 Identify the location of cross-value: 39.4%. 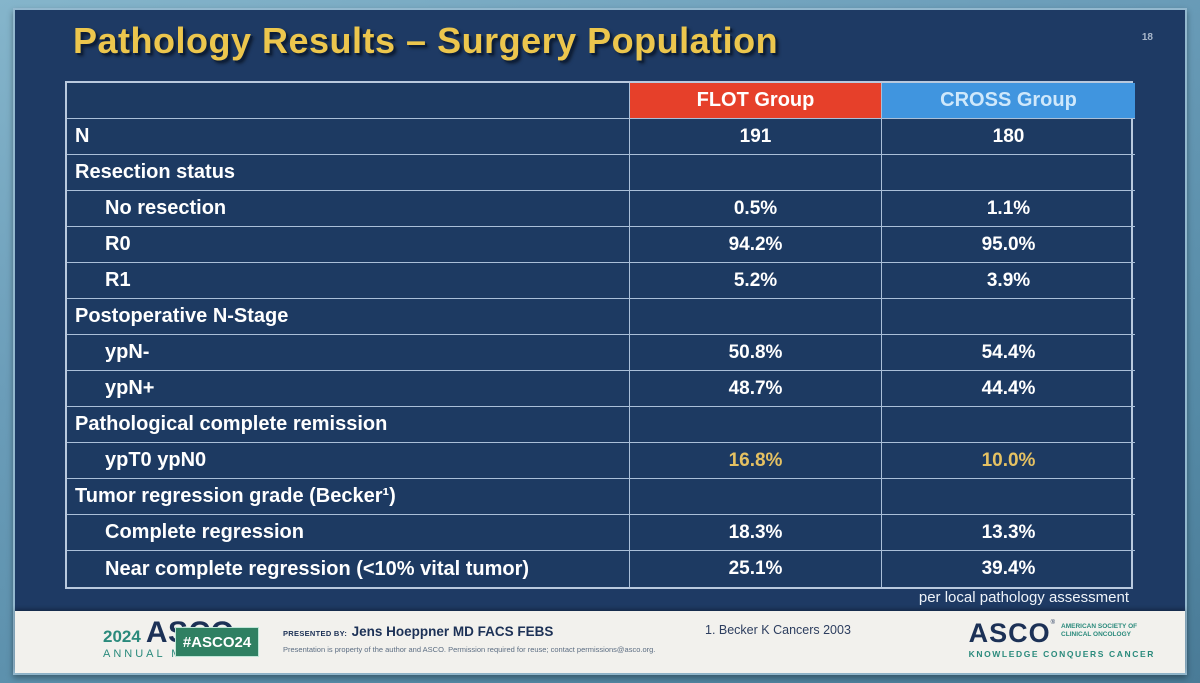
(1008, 568).